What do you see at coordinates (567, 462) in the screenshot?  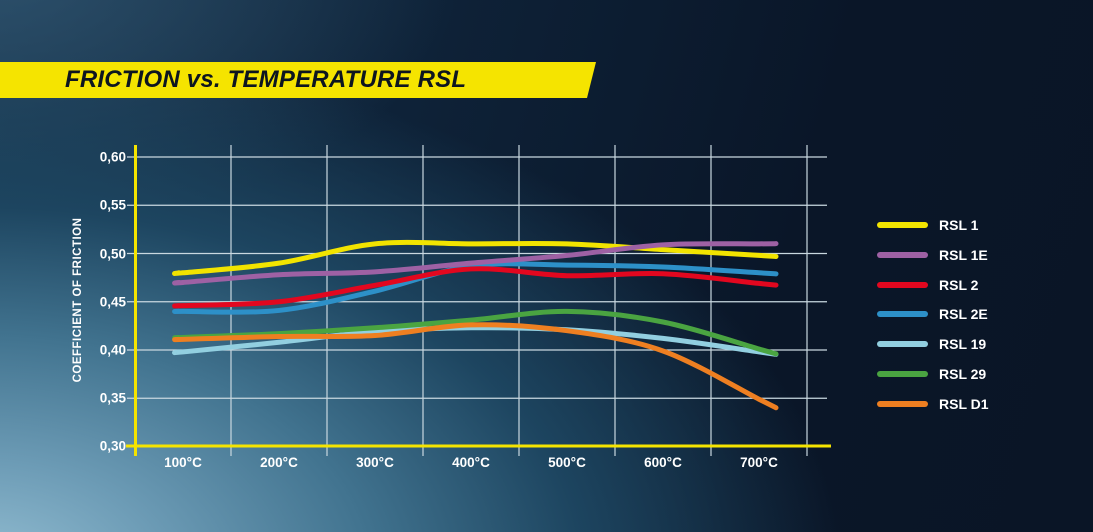 I see `x-tick-label: 500°C` at bounding box center [567, 462].